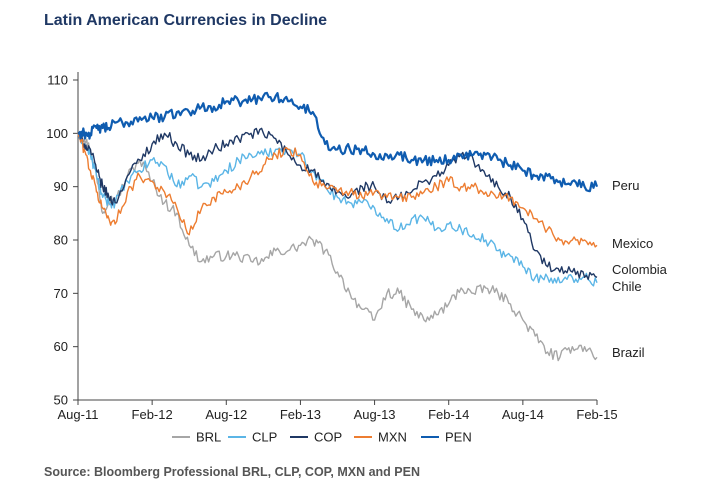 This screenshot has height=495, width=720. I want to click on legend-label-clp: CLP, so click(264, 437).